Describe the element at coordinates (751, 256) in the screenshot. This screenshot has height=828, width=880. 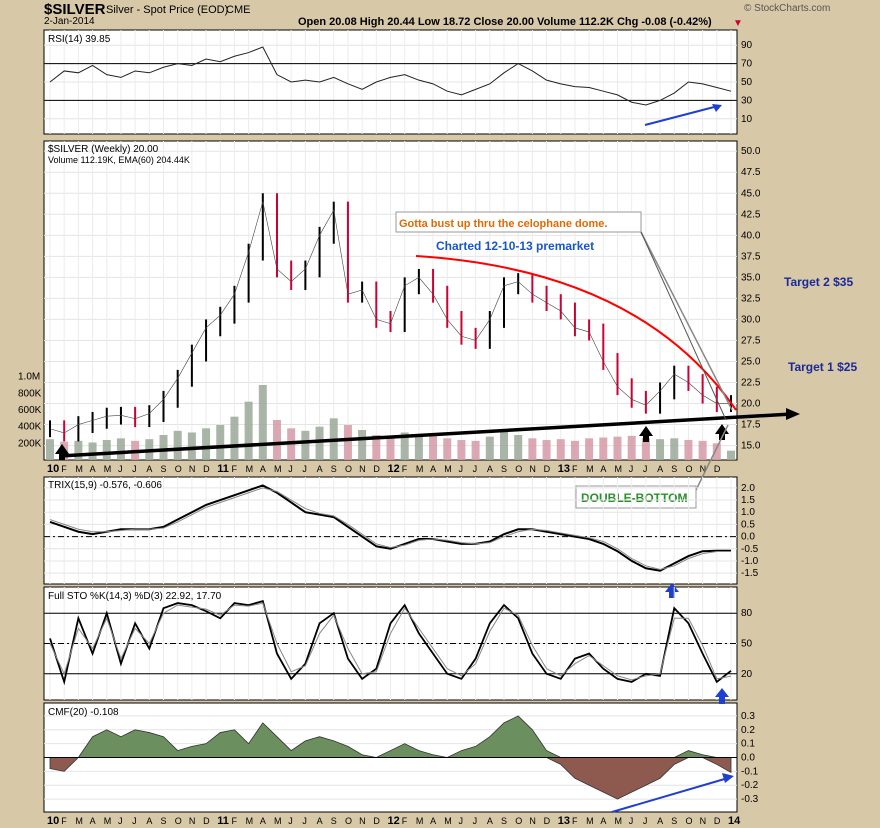
I see `price-tick: 37.5` at that location.